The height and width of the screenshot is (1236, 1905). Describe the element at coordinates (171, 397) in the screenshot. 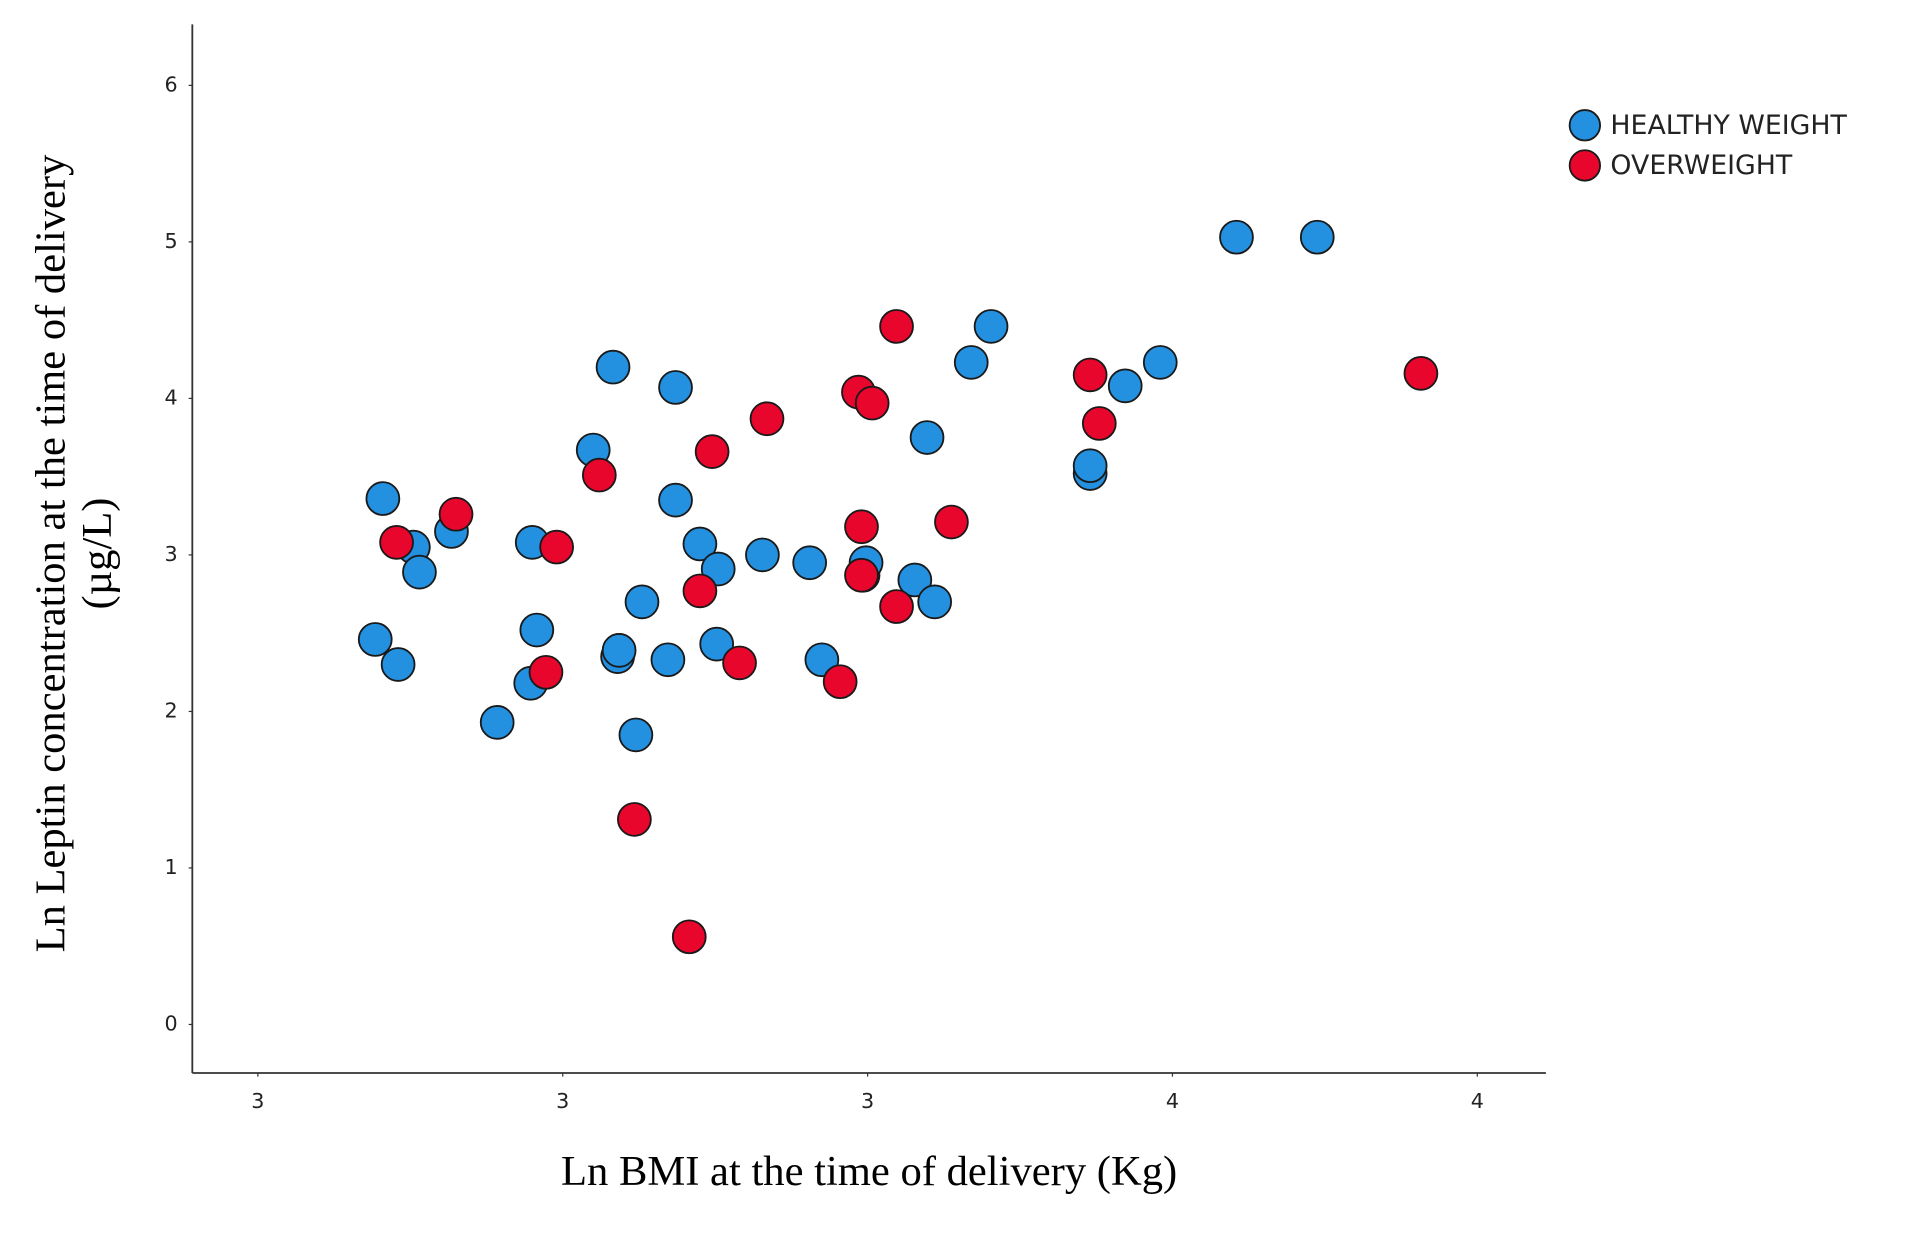

I see `y-tick-label: 4` at that location.